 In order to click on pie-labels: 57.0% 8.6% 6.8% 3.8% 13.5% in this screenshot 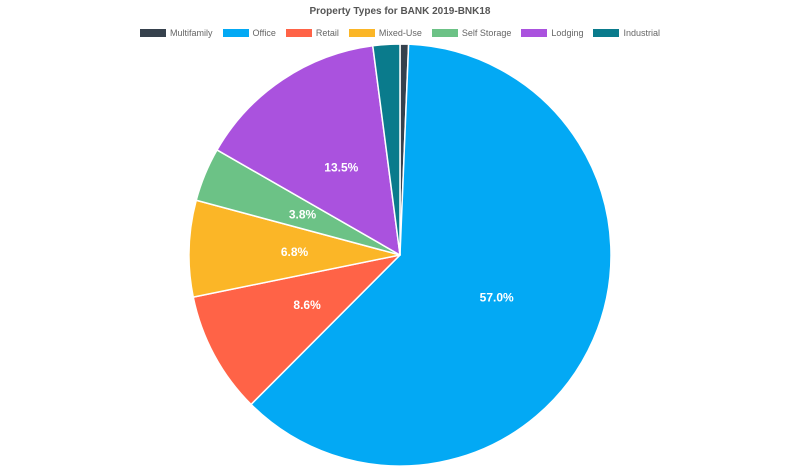, I will do `click(397, 236)`.